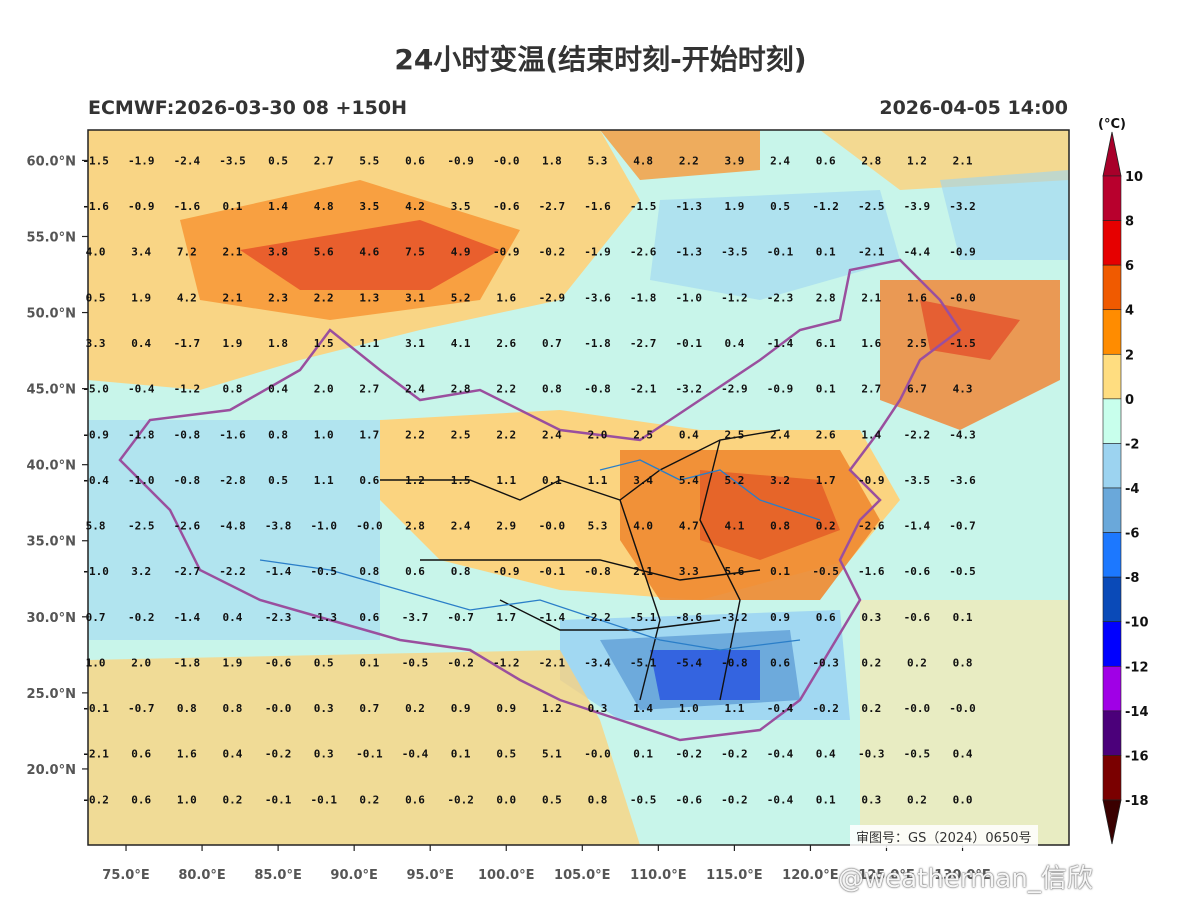  I want to click on grid-value: 7.2, so click(187, 252).